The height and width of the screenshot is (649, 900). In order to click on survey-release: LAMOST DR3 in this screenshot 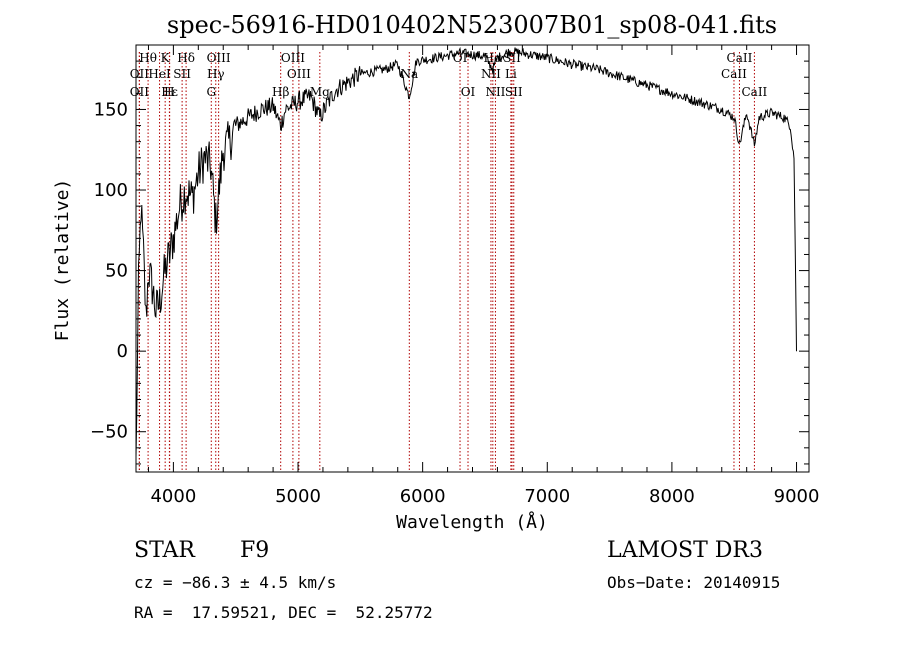, I will do `click(685, 550)`.